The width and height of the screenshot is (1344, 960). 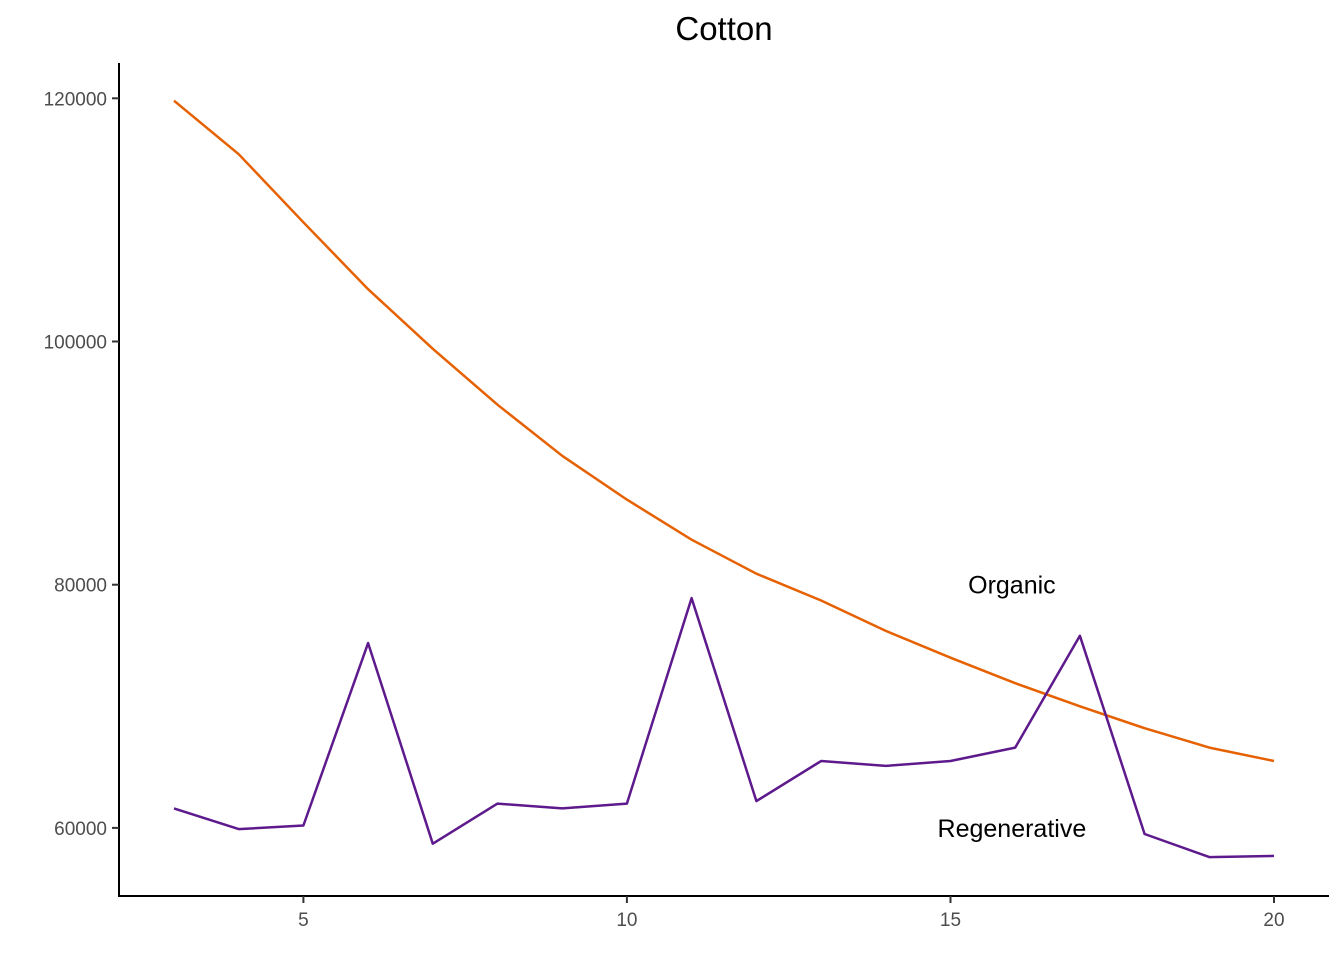 What do you see at coordinates (75, 99) in the screenshot?
I see `y-tick-label: 120000` at bounding box center [75, 99].